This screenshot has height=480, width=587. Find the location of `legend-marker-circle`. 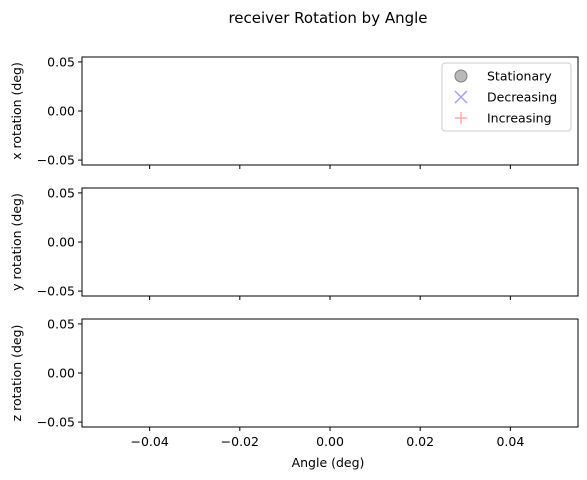

legend-marker-circle is located at coordinates (461, 76).